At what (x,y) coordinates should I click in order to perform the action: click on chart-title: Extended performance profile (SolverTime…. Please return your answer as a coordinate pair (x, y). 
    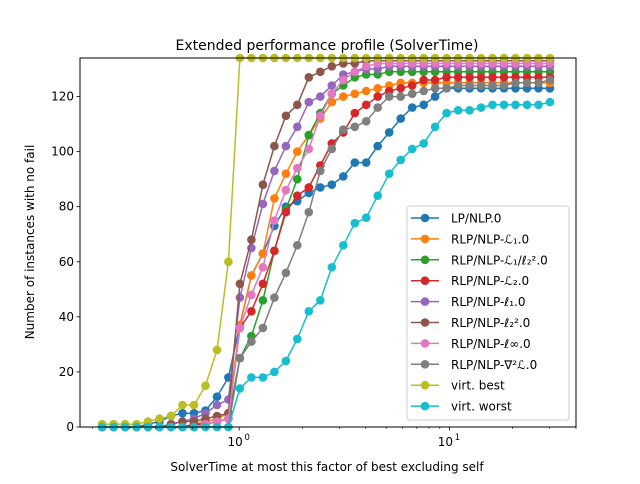
    Looking at the image, I should click on (327, 46).